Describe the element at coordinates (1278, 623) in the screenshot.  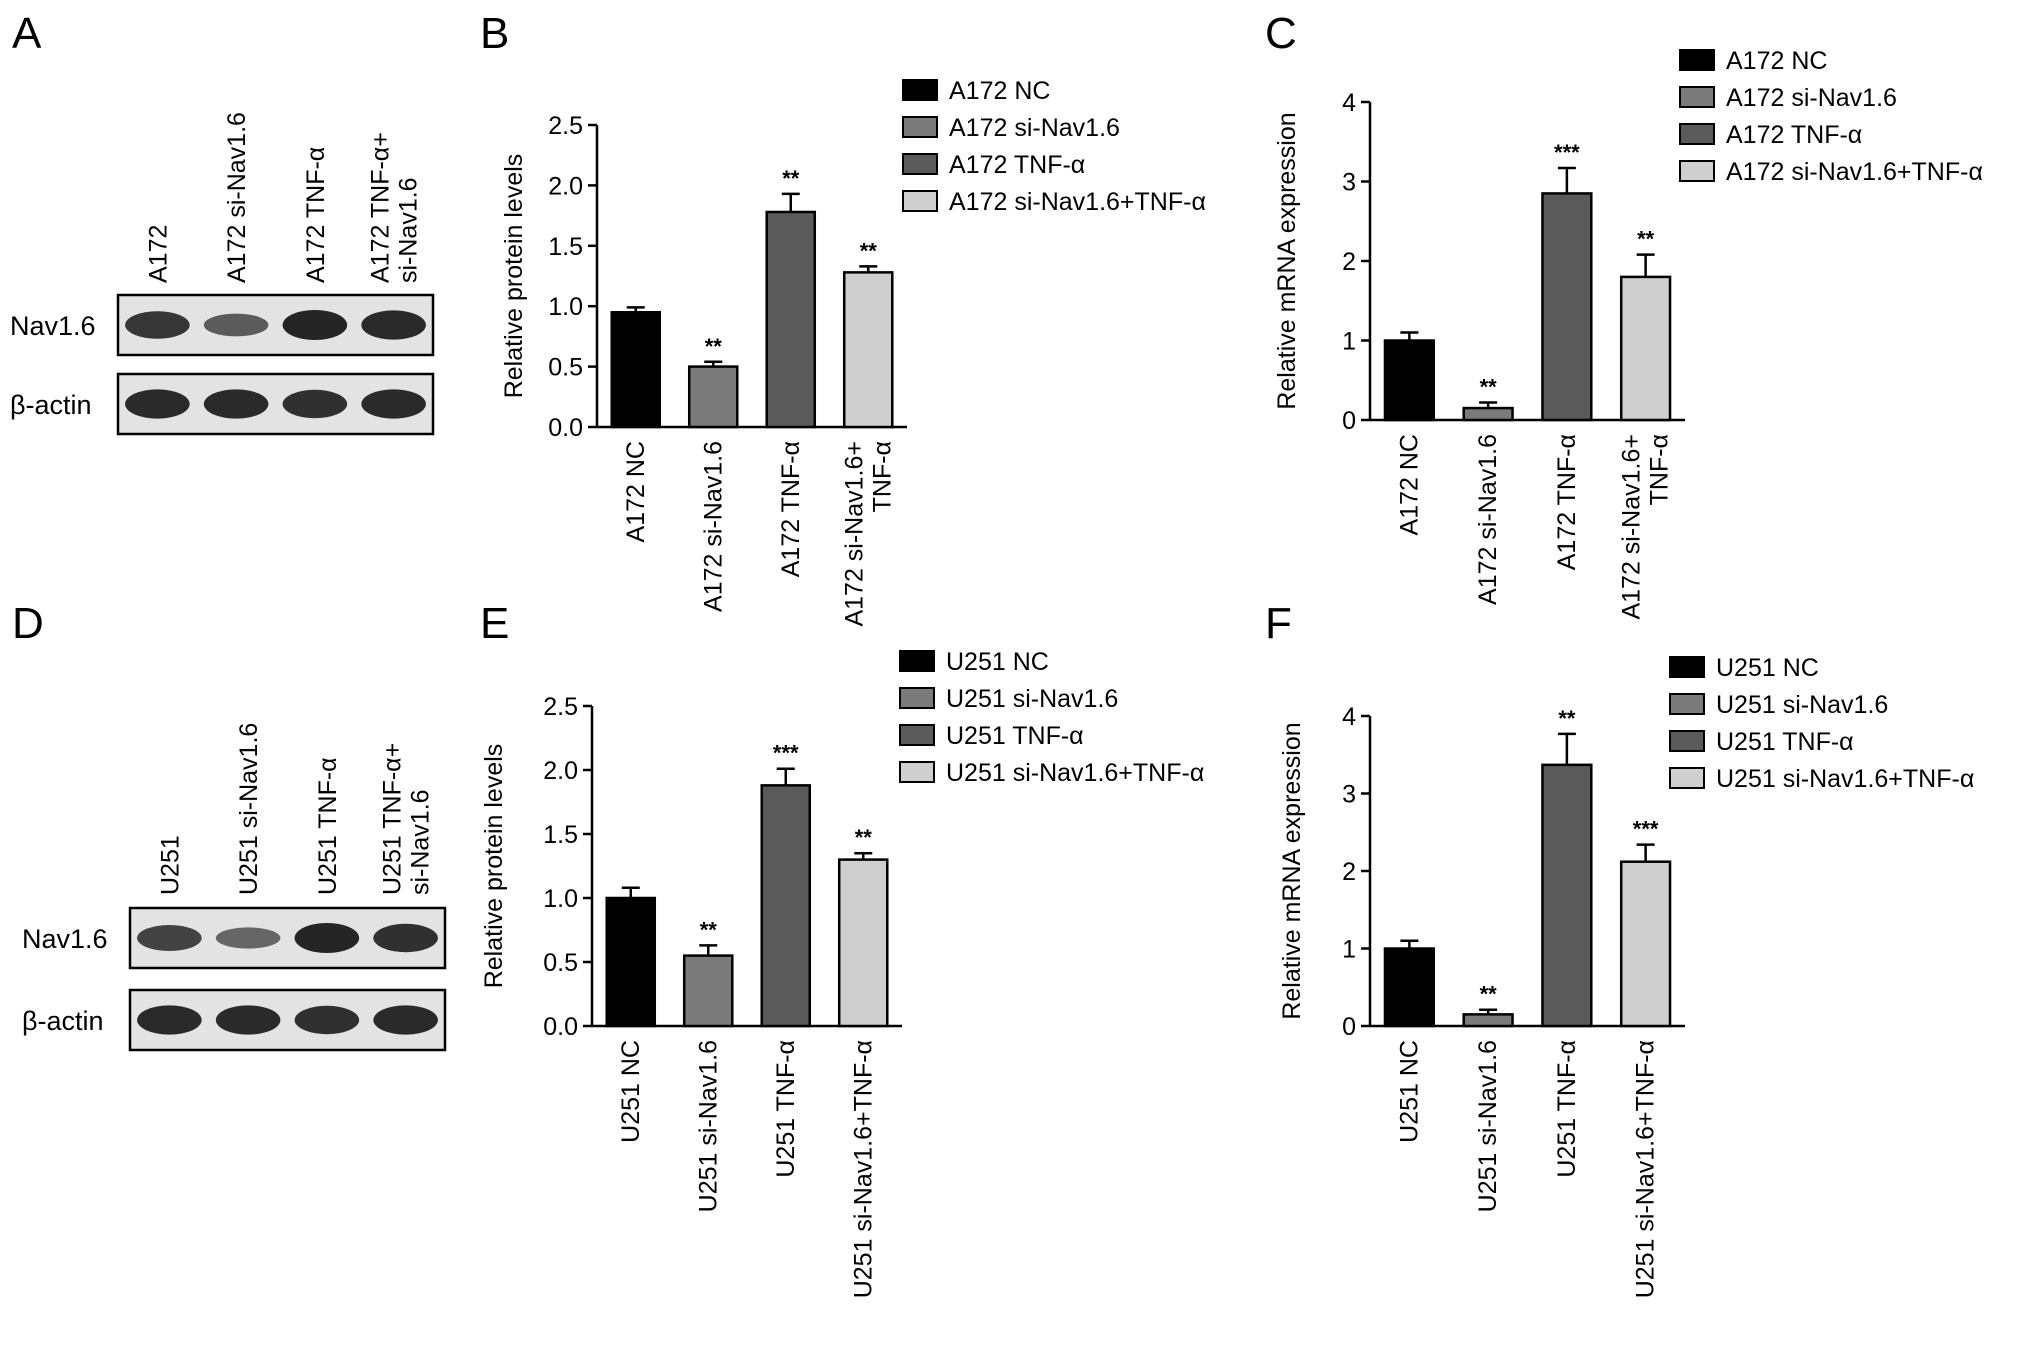
I see `panel-letter-f: F` at that location.